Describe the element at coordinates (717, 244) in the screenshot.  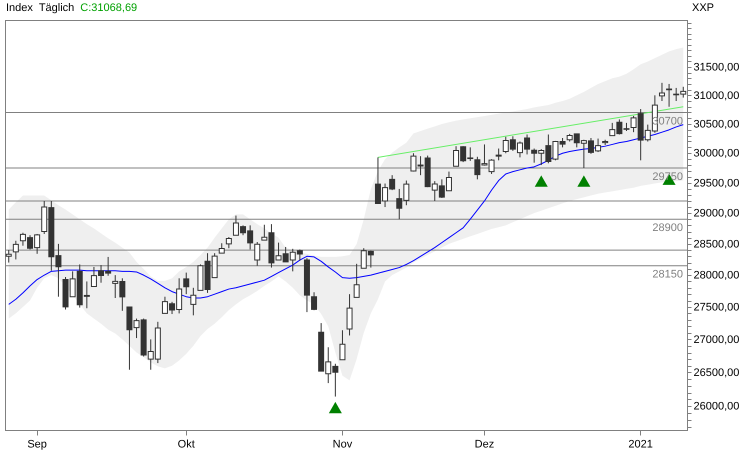
I see `y-tick-label: 28500,00` at that location.